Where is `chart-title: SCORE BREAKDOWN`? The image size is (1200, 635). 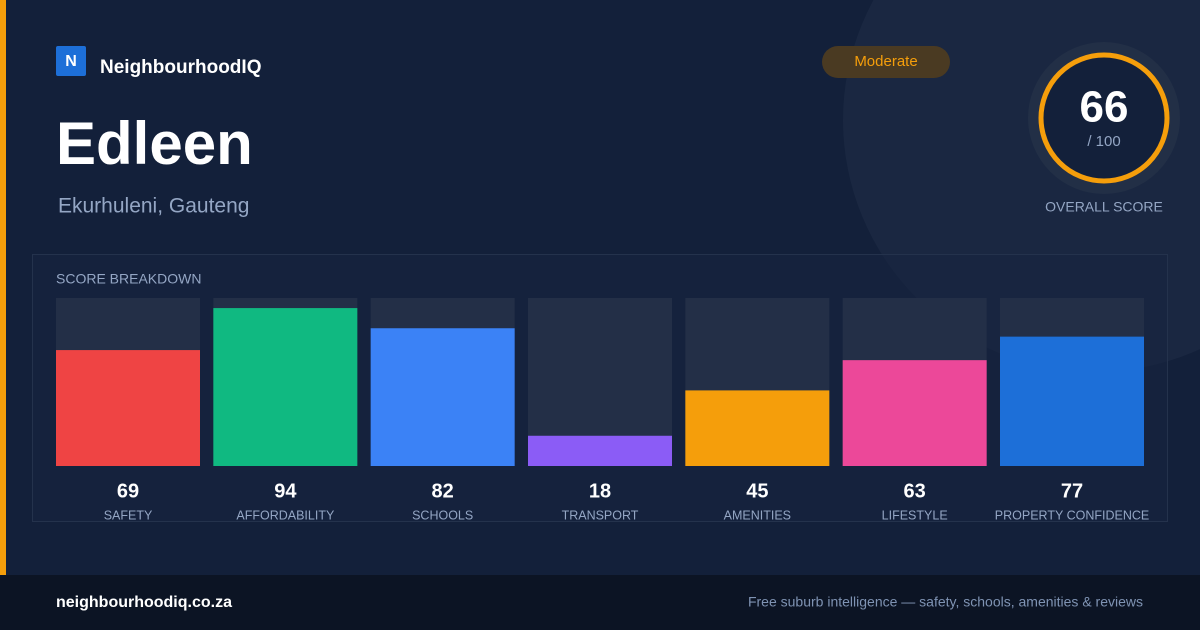
chart-title: SCORE BREAKDOWN is located at coordinates (128, 279).